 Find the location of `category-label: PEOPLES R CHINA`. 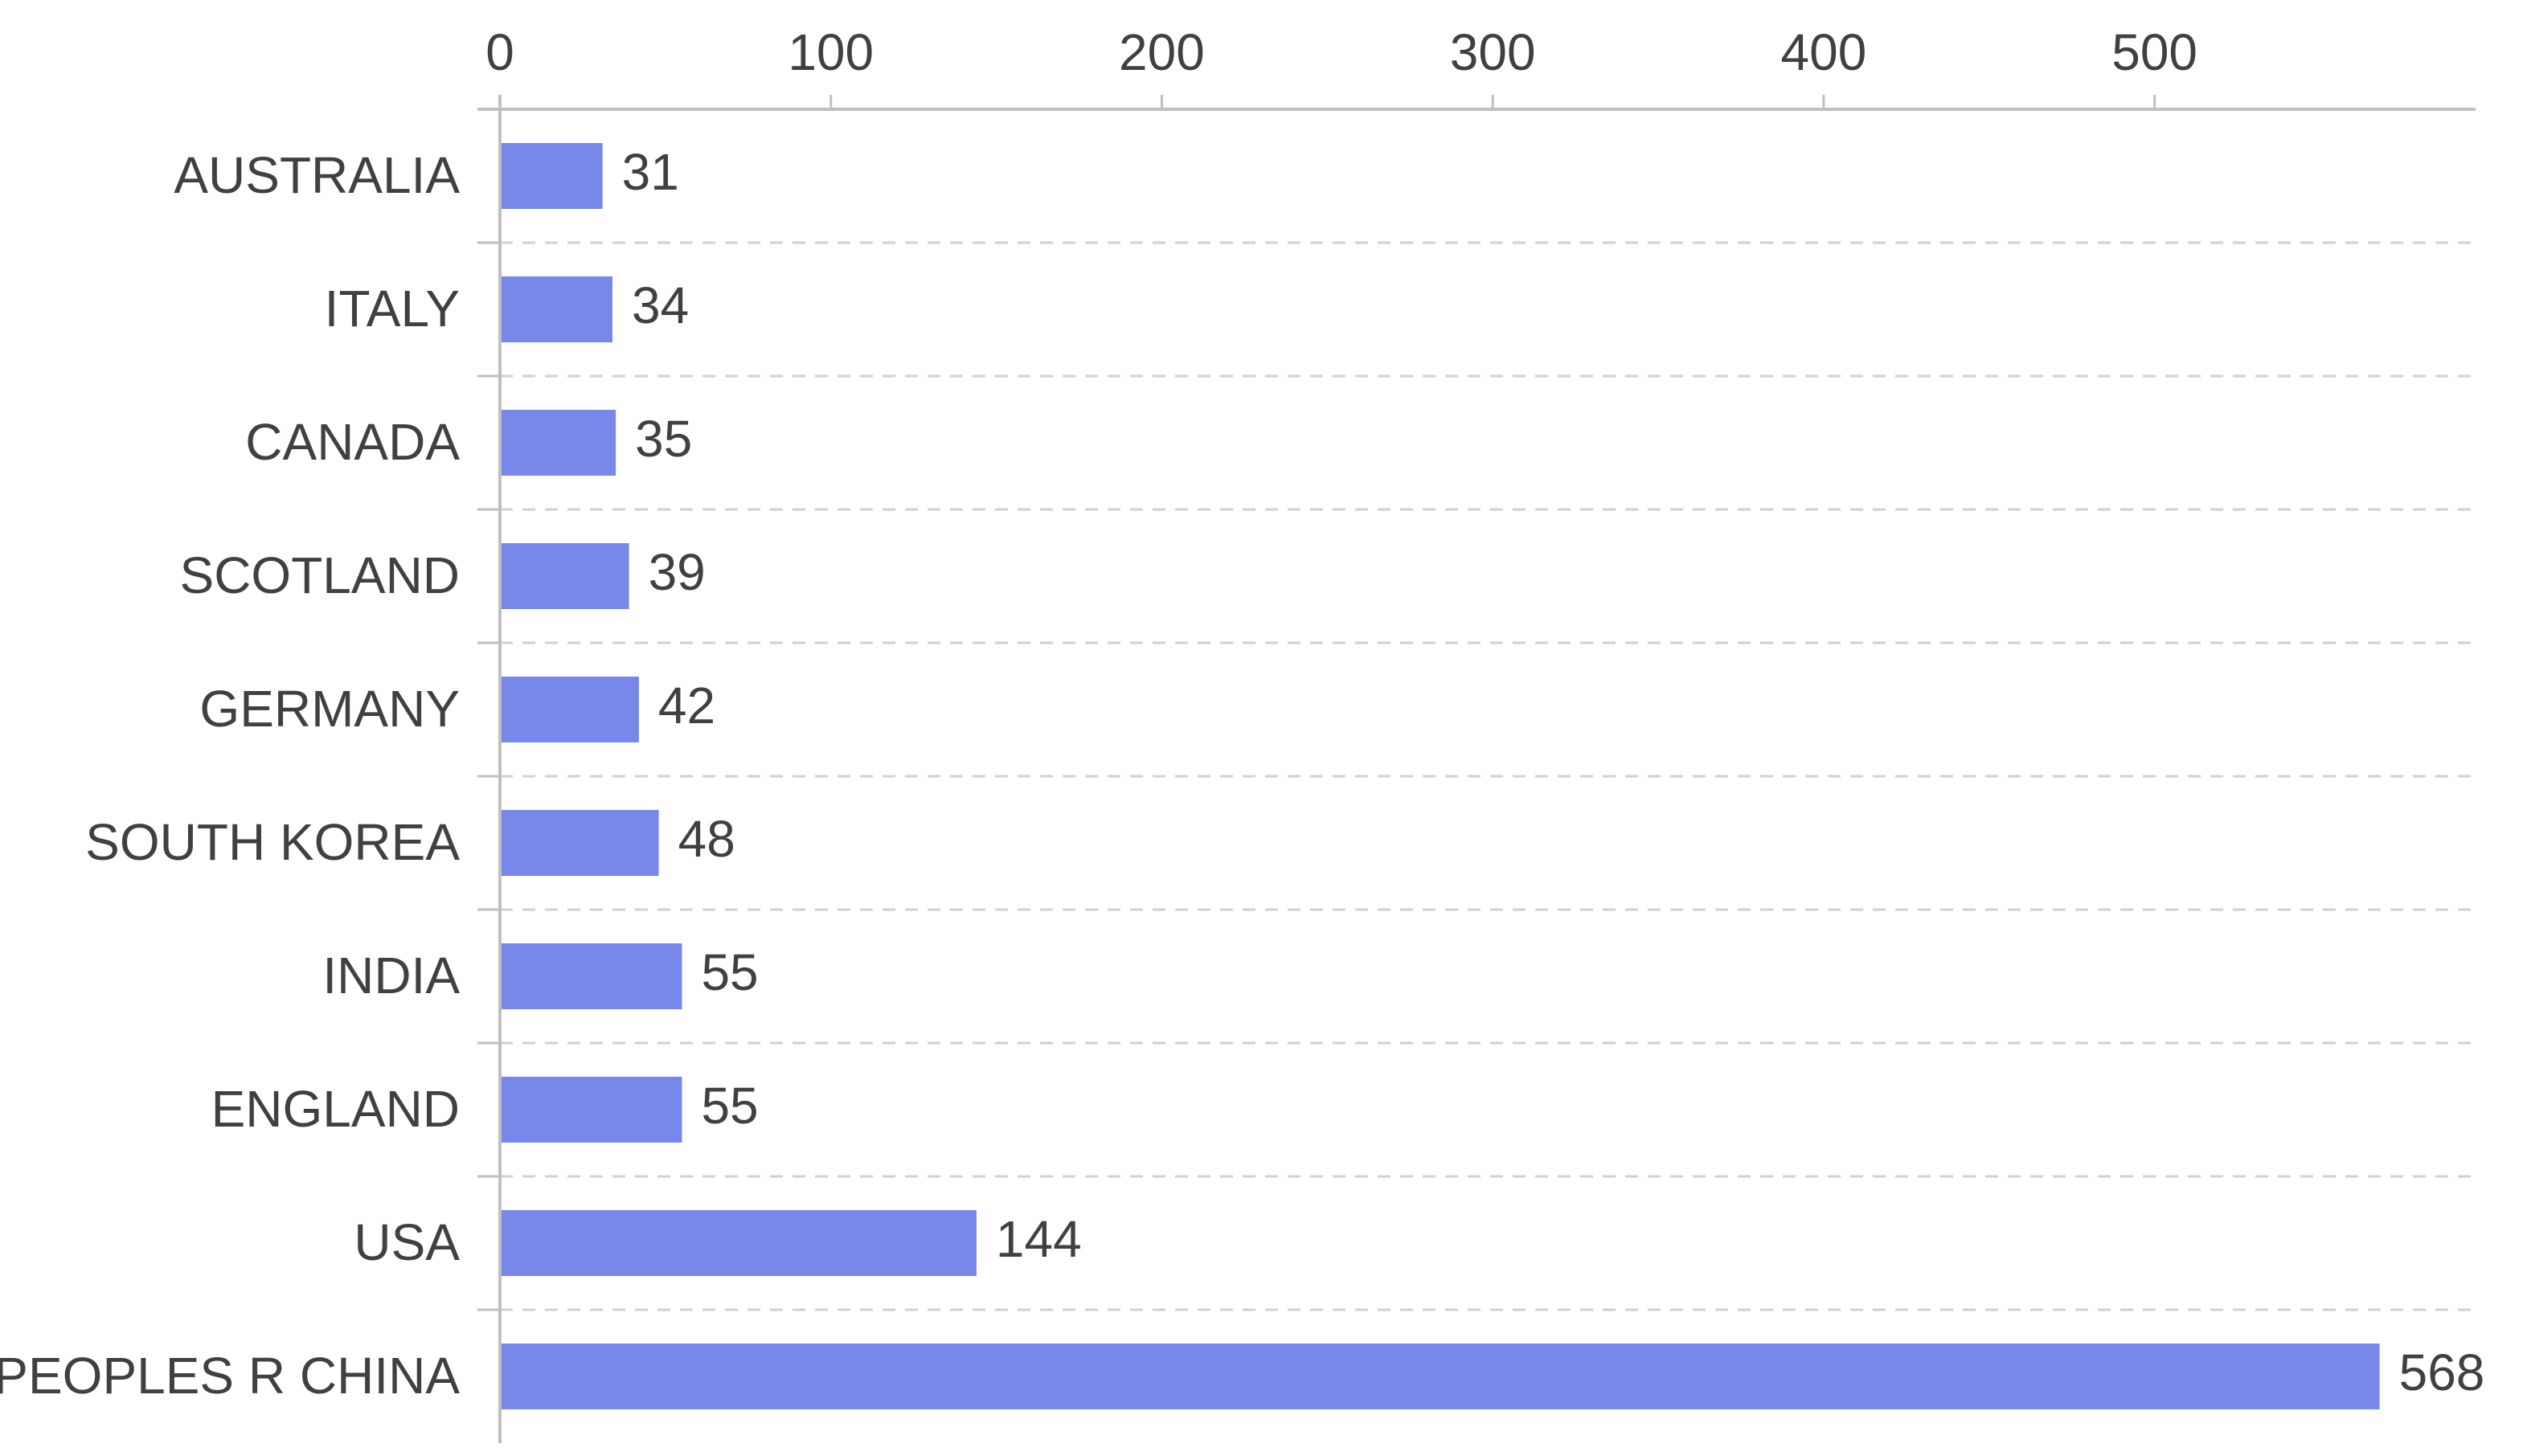

category-label: PEOPLES R CHINA is located at coordinates (230, 1376).